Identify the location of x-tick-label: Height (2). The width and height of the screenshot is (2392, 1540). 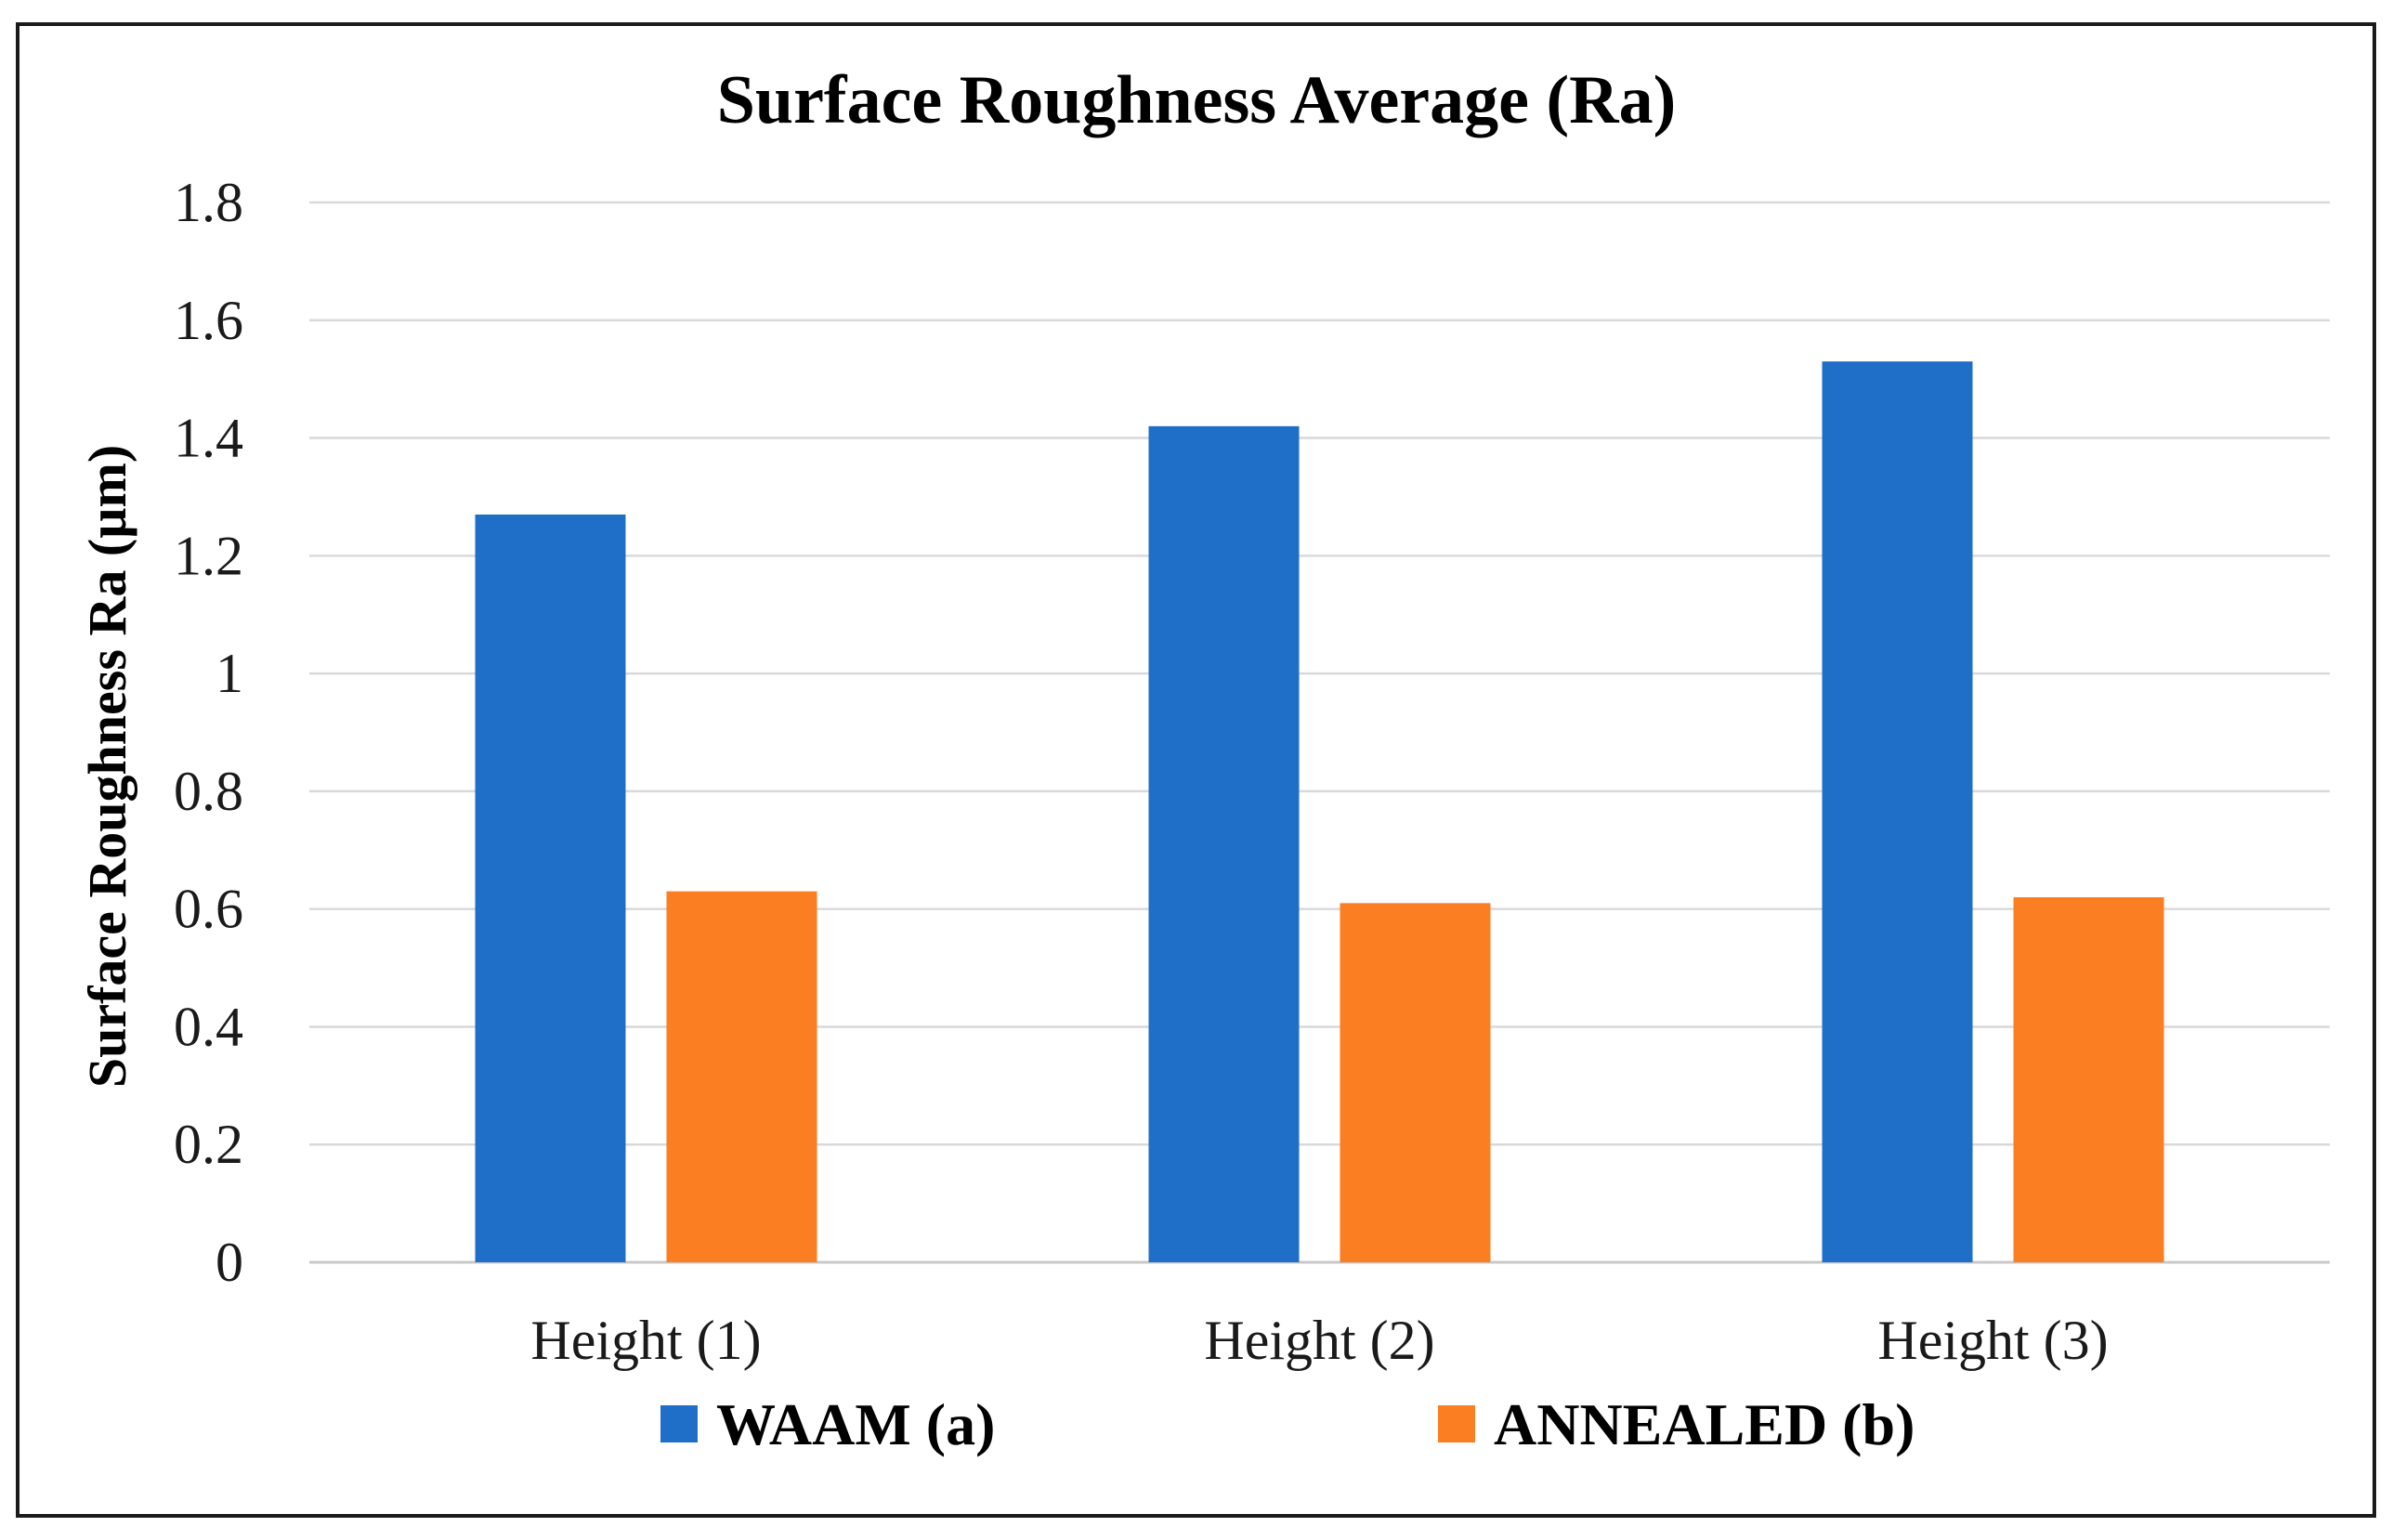
(1319, 1340).